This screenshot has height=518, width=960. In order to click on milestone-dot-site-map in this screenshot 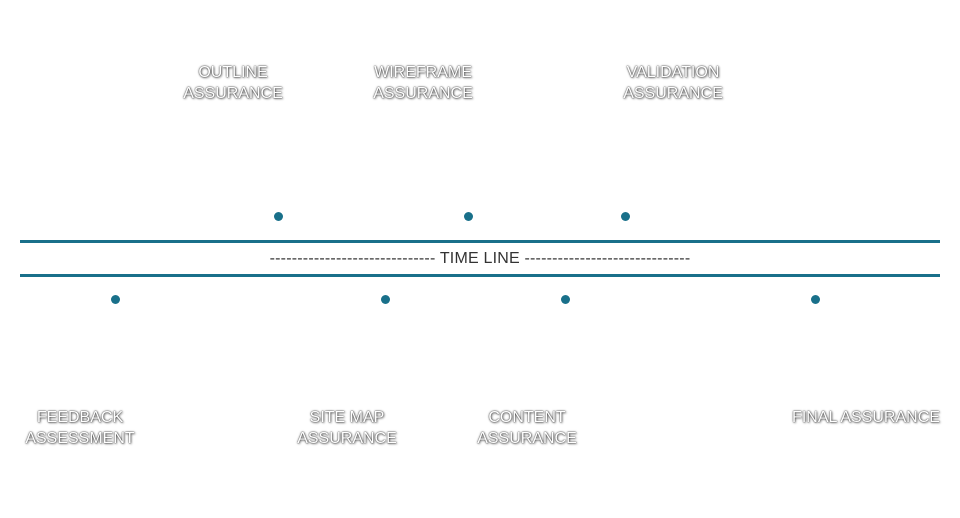, I will do `click(385, 299)`.